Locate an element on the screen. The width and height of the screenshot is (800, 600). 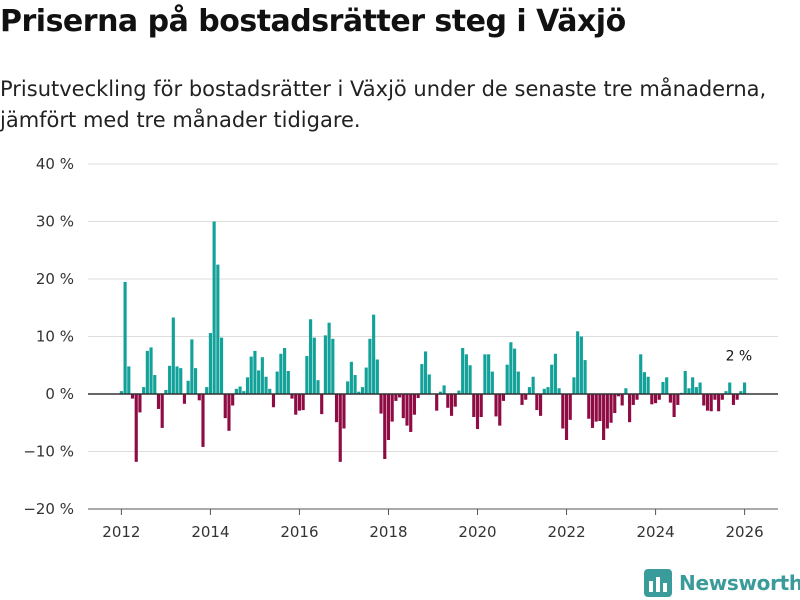
x-tick-label: 2014 is located at coordinates (210, 532).